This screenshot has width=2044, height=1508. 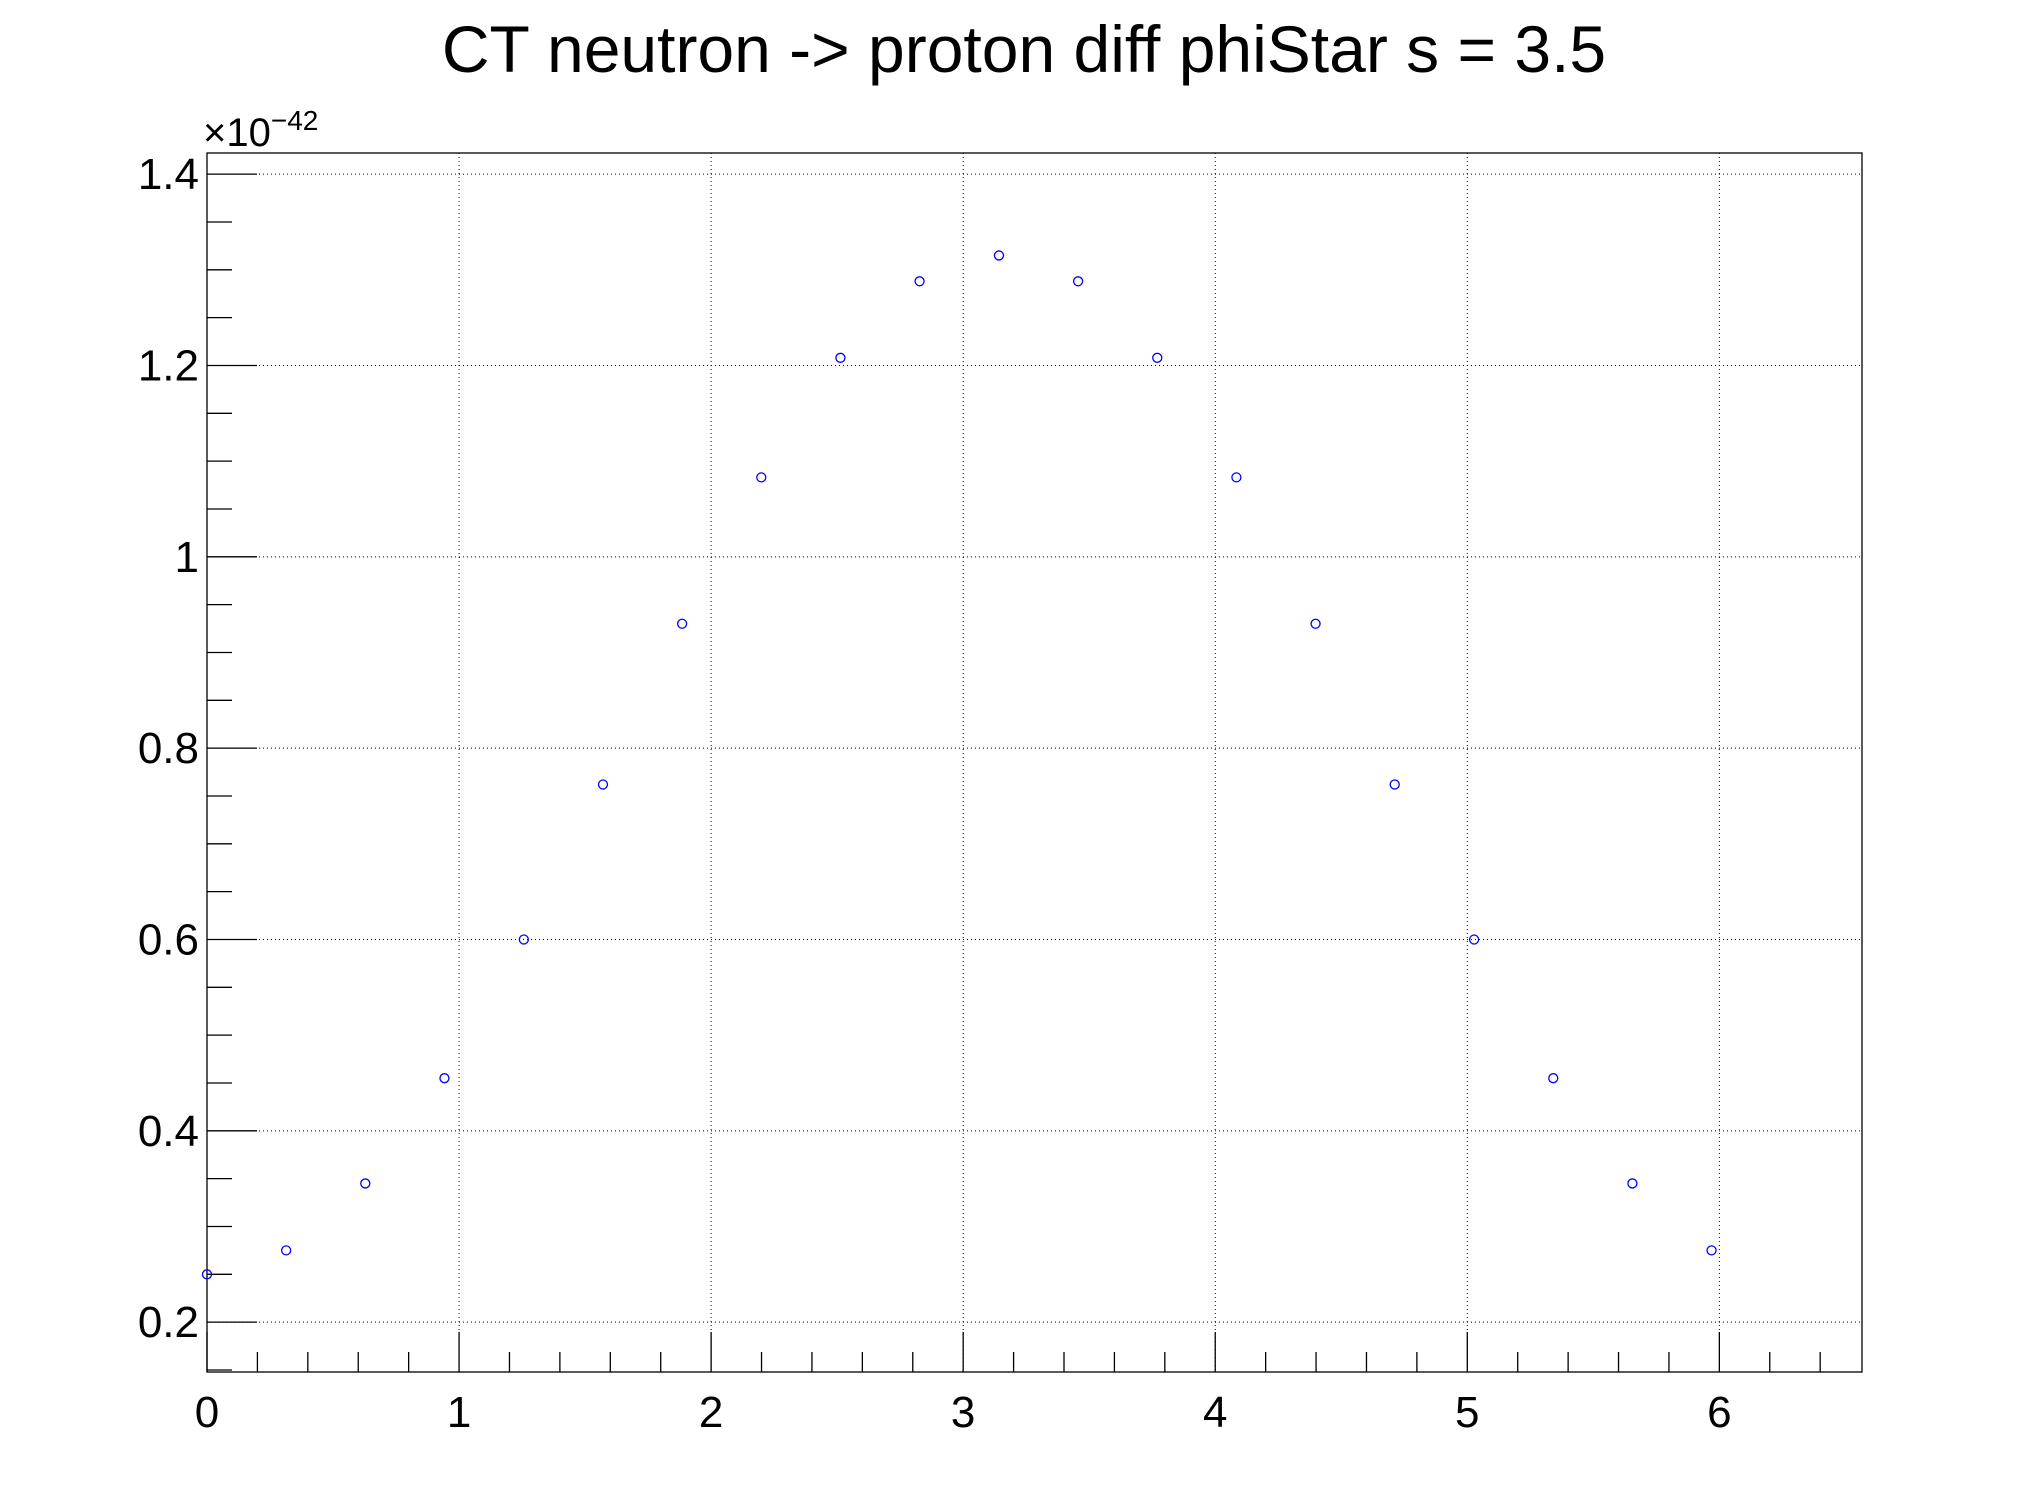 I want to click on y-tick-label: 0.2, so click(x=168, y=1322).